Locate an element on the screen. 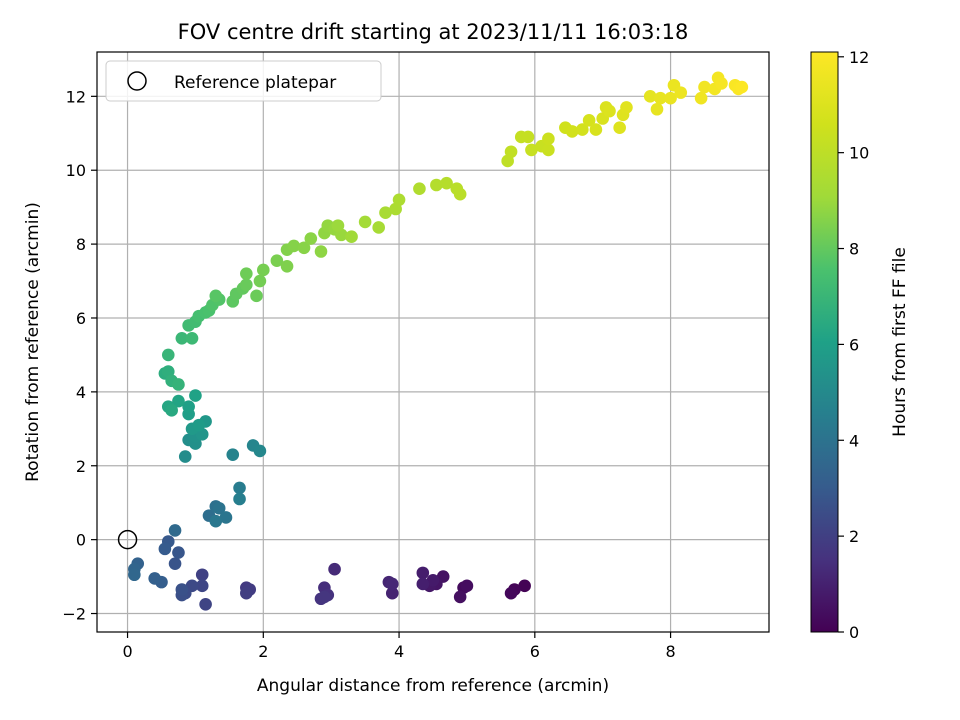 The width and height of the screenshot is (960, 720). colorbar-label: Hours from first FF file is located at coordinates (900, 342).